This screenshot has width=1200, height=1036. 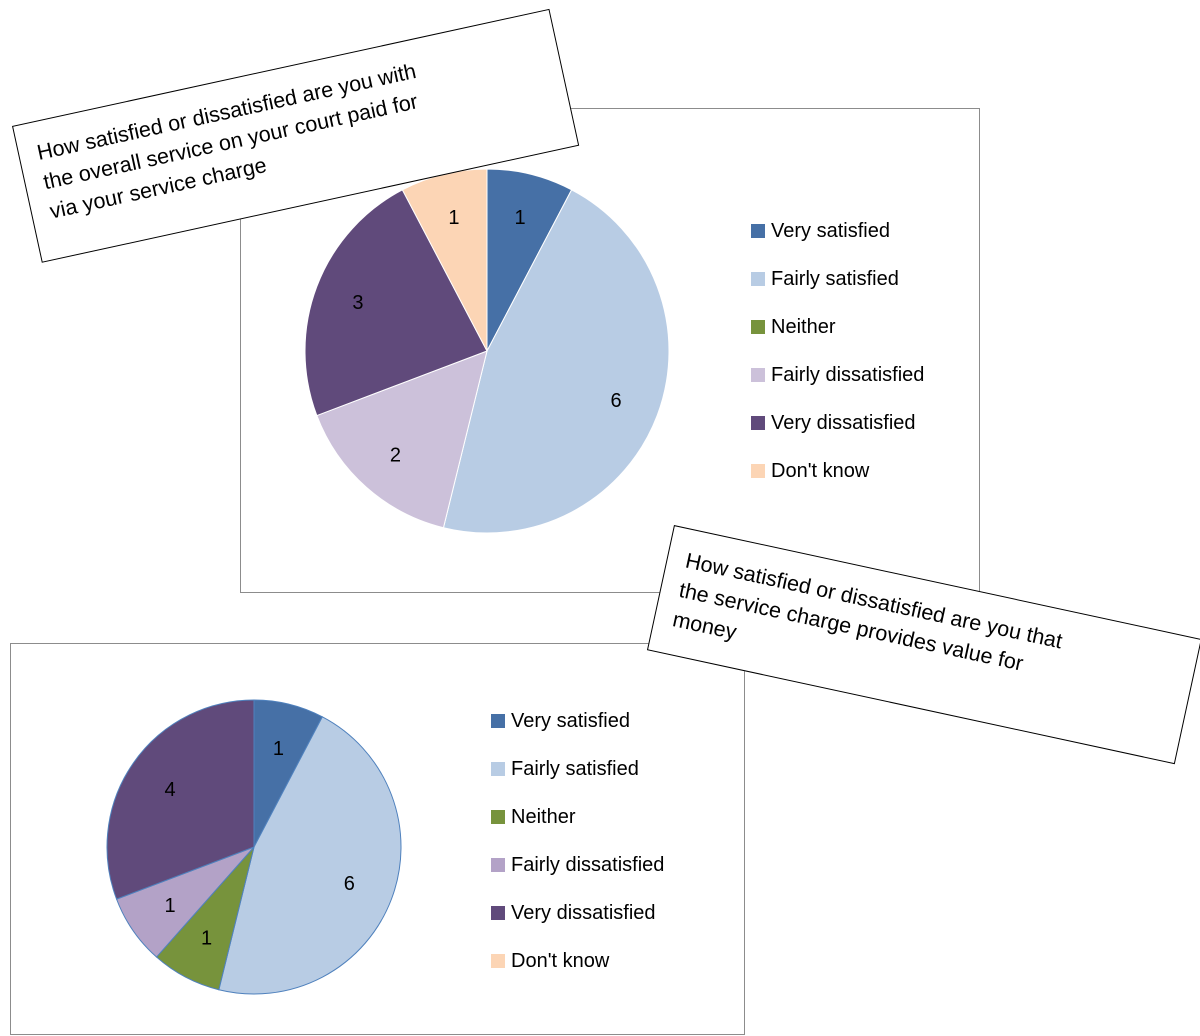 I want to click on data-label-very-dissatisfied: 3, so click(x=357, y=303).